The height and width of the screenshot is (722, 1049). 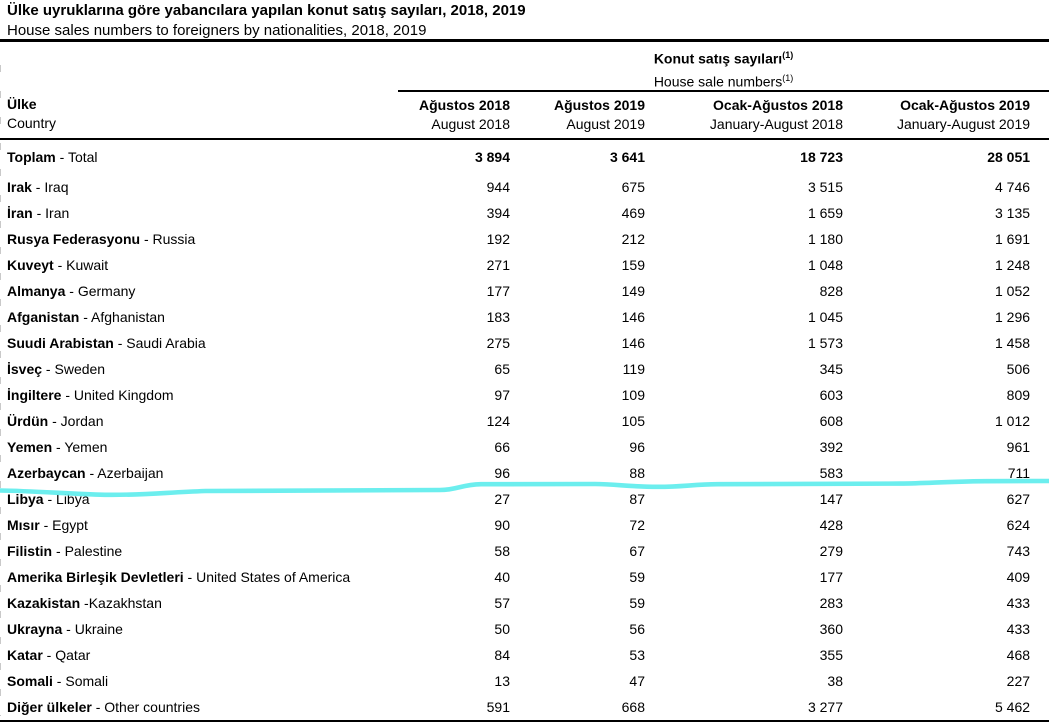 I want to click on country-cell: İsveç - Sweden, so click(x=199, y=369).